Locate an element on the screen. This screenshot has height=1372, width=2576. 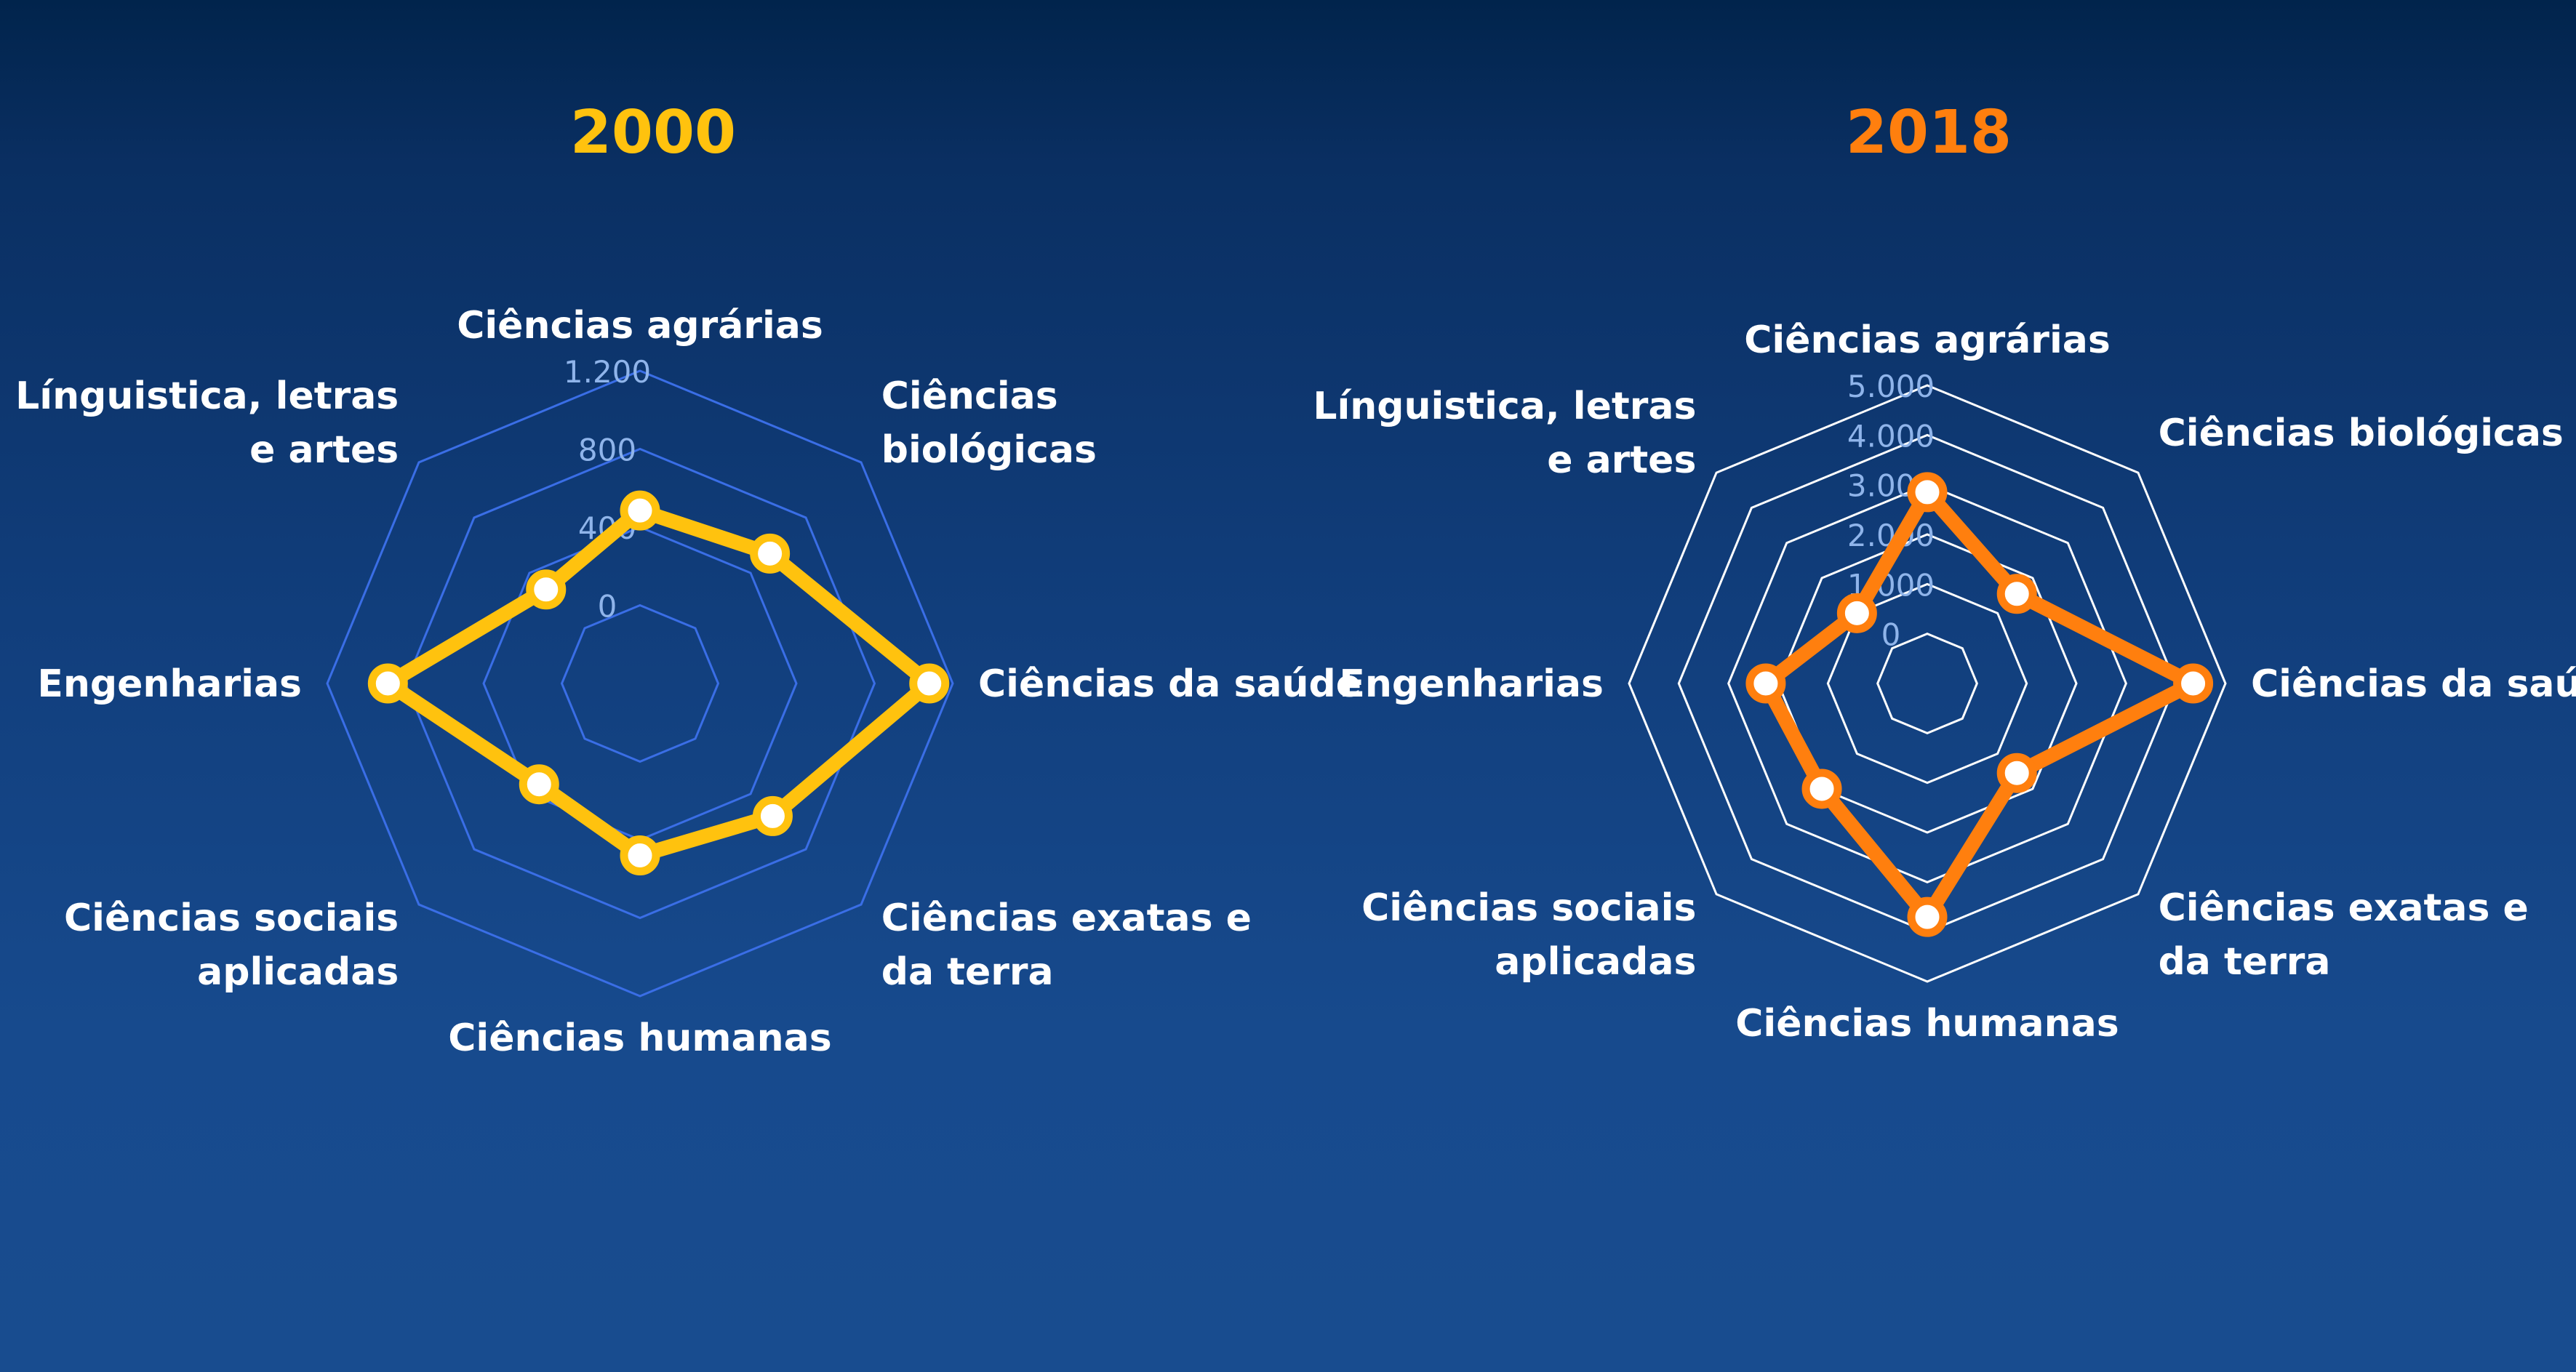
tick-label: 4.000 is located at coordinates (1891, 436).